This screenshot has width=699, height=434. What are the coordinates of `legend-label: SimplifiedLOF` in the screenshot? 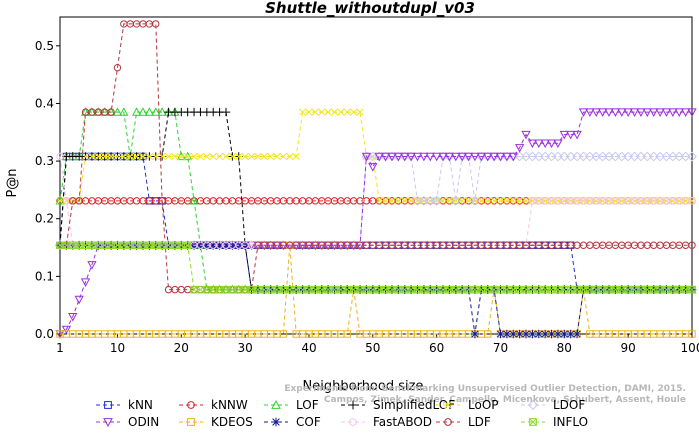 It's located at (414, 405).